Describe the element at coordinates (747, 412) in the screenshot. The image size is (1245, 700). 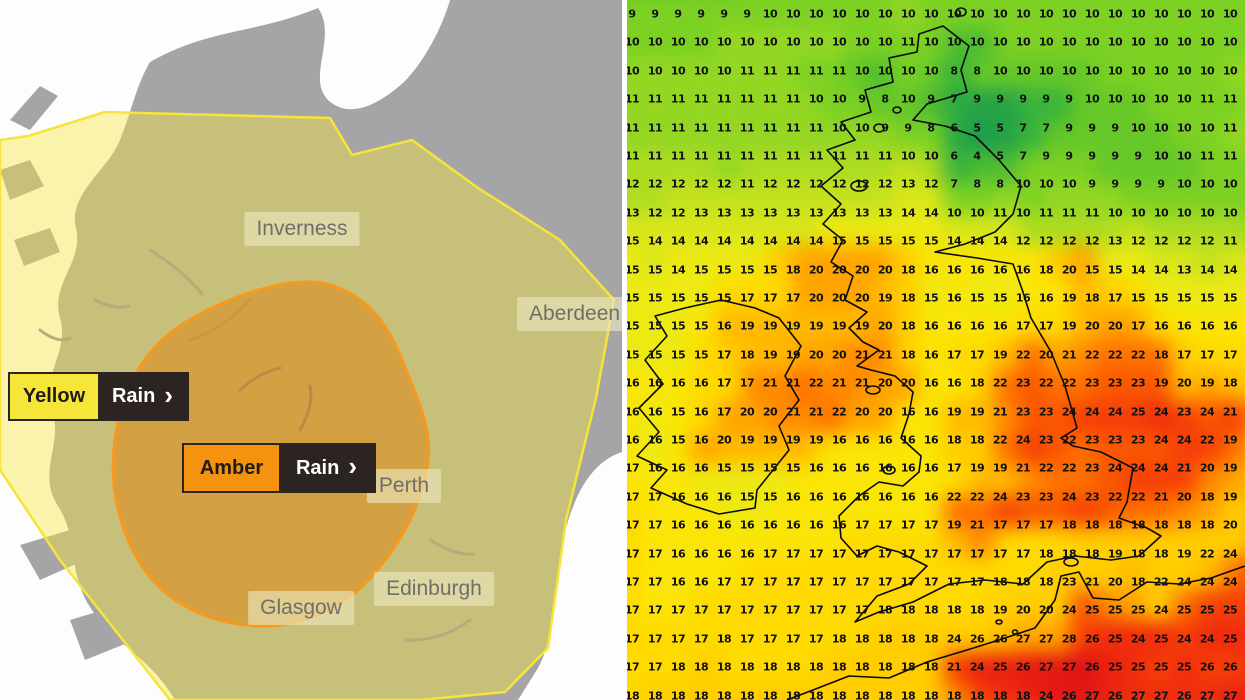
I see `temp-value: 20` at that location.